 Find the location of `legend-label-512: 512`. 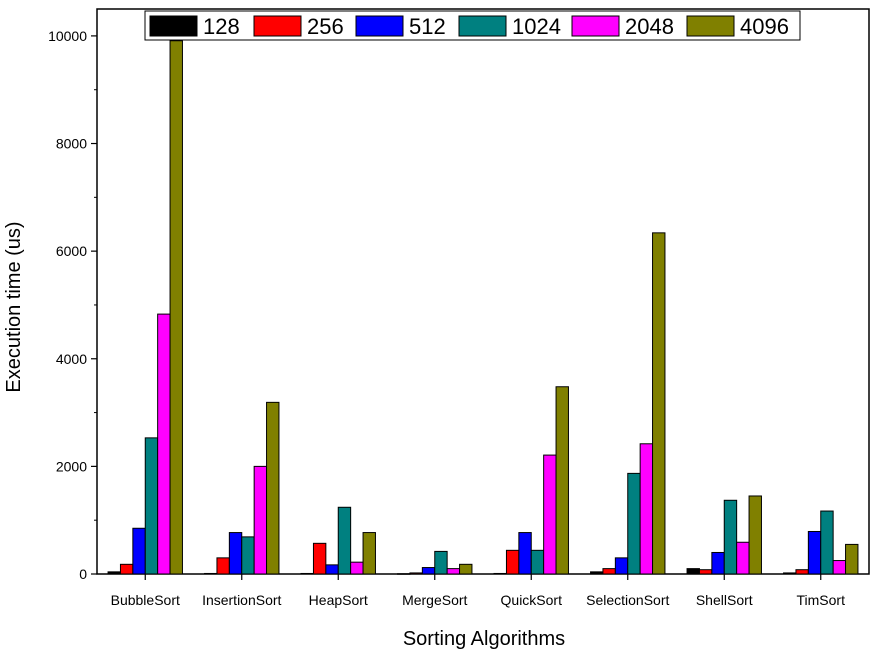

legend-label-512: 512 is located at coordinates (427, 26).